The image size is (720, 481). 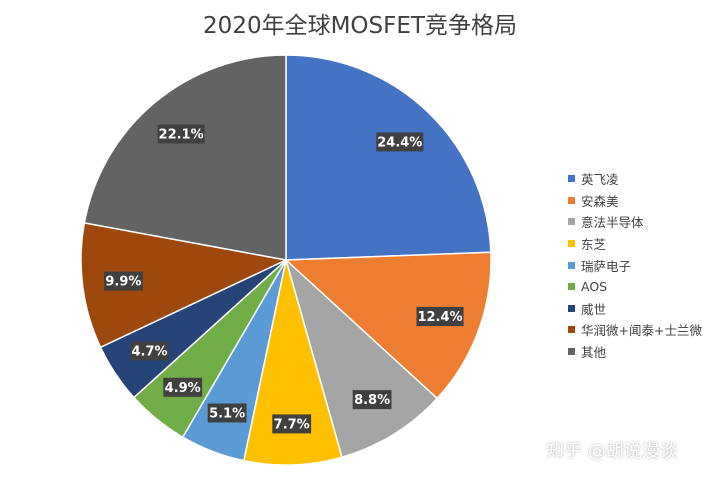 I want to click on data-label-text: 4.9%, so click(x=183, y=388).